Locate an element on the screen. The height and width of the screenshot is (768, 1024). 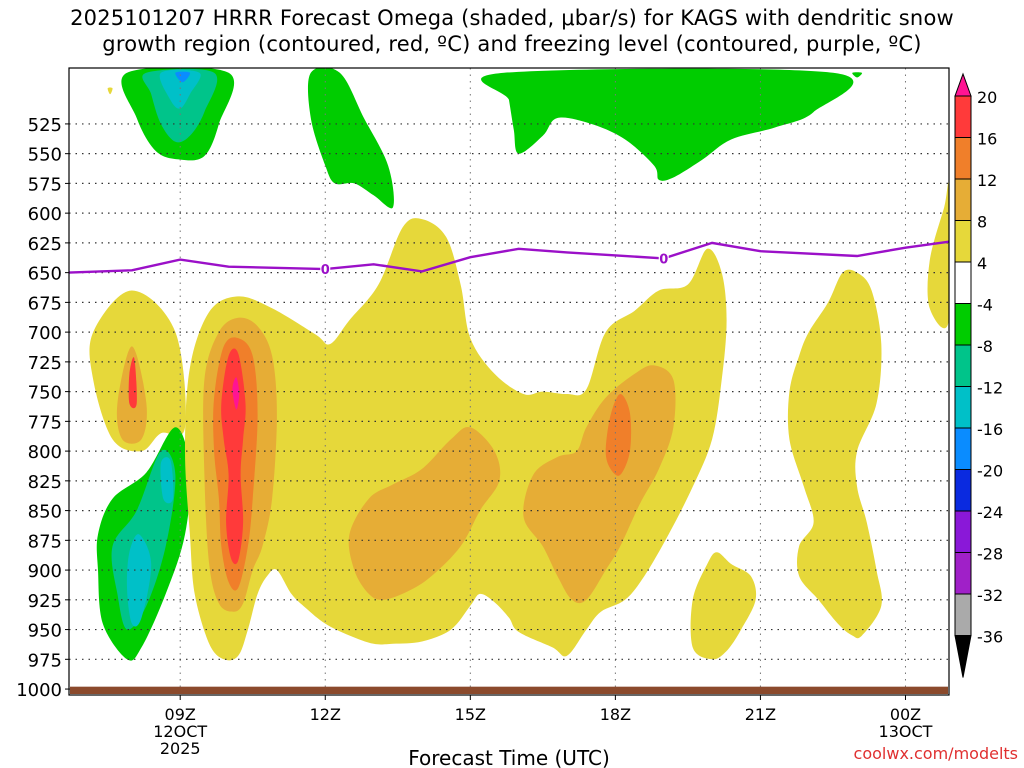
x-tick-label: 18Z is located at coordinates (615, 714).